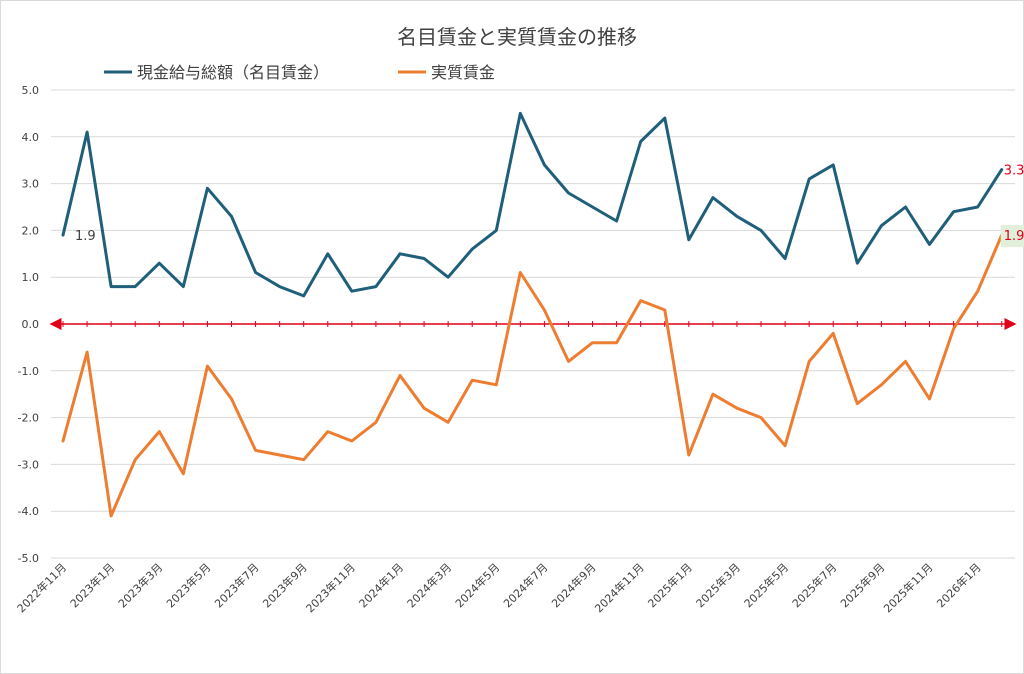 This screenshot has width=1024, height=674. Describe the element at coordinates (517, 37) in the screenshot. I see `chart-title: 名目賃金と実質賃金の推移` at that location.